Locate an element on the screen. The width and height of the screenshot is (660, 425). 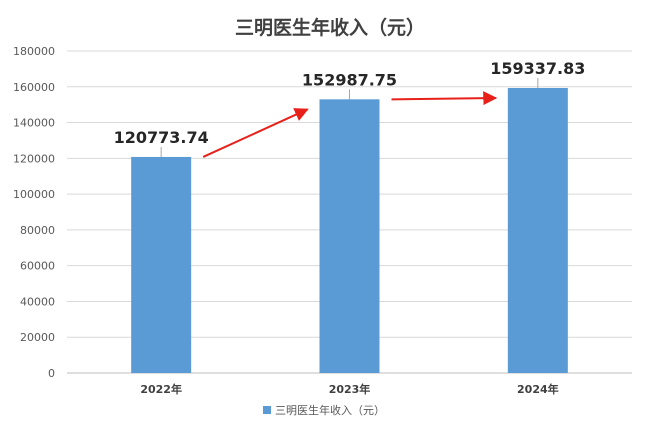
x-category-label: 2023年 is located at coordinates (350, 389).